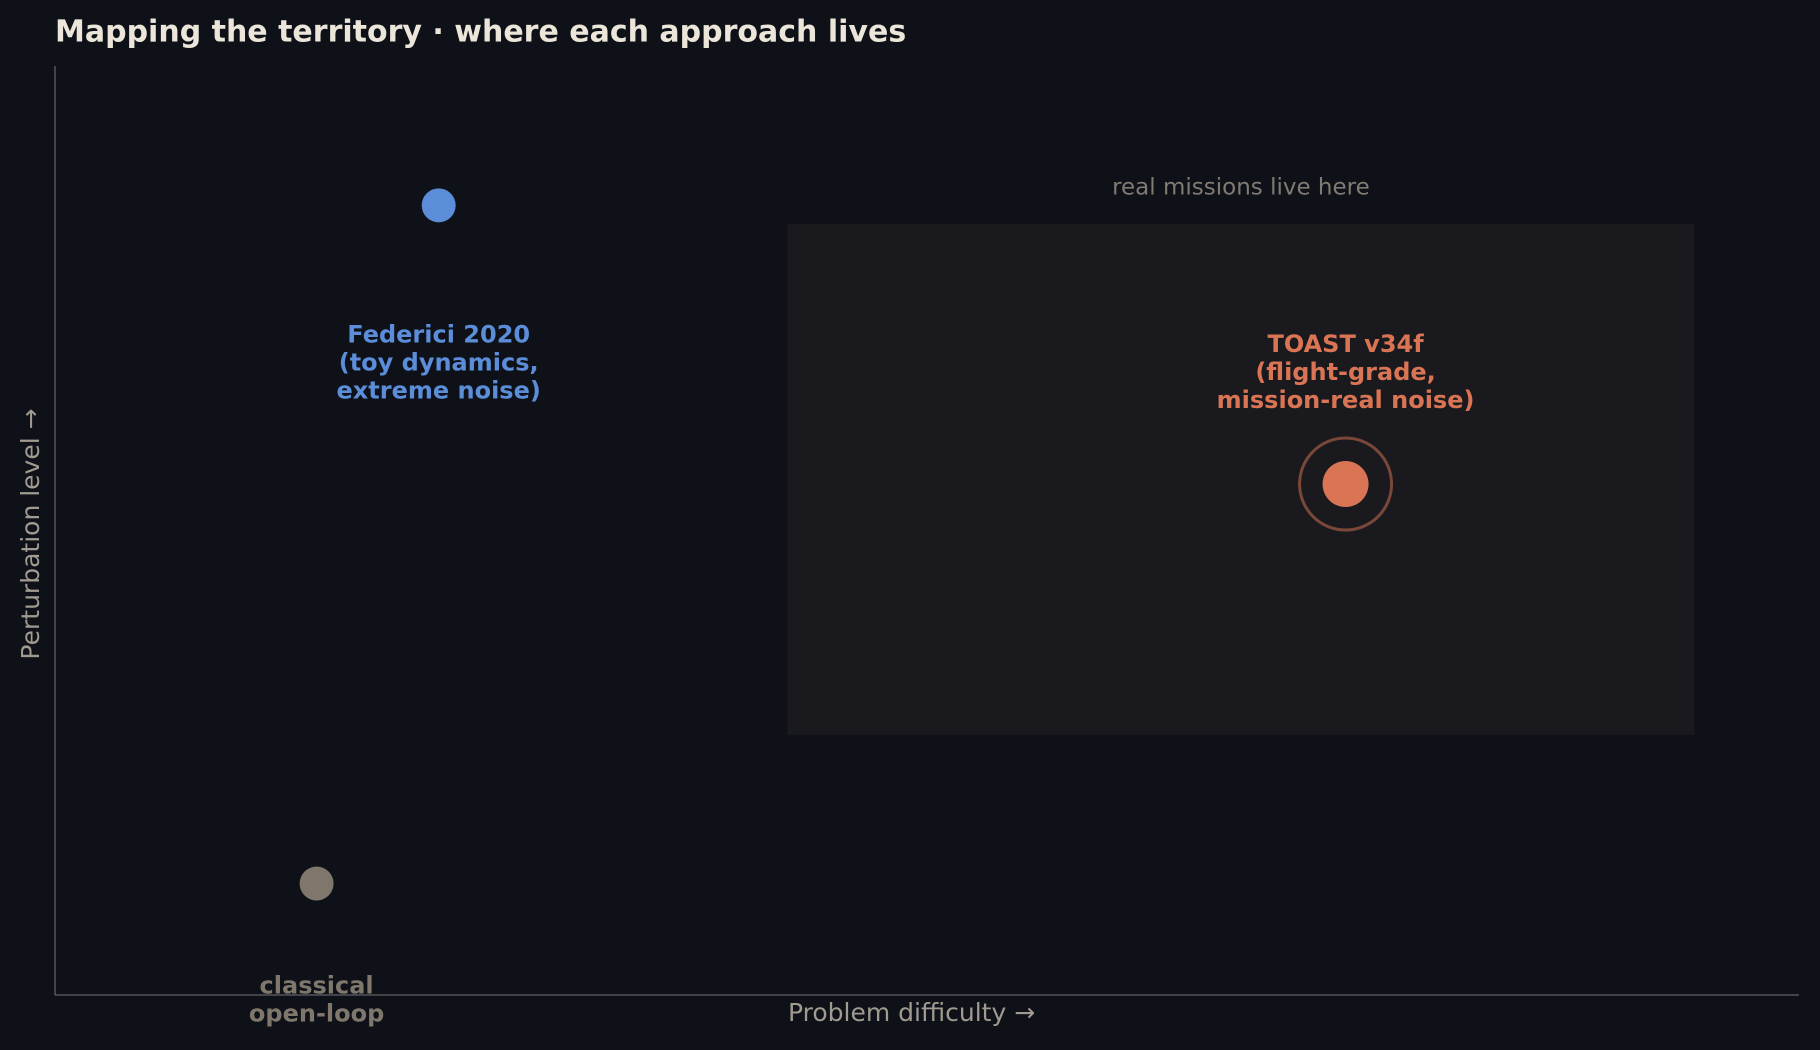  What do you see at coordinates (438, 334) in the screenshot?
I see `point-label: Federici 2020` at bounding box center [438, 334].